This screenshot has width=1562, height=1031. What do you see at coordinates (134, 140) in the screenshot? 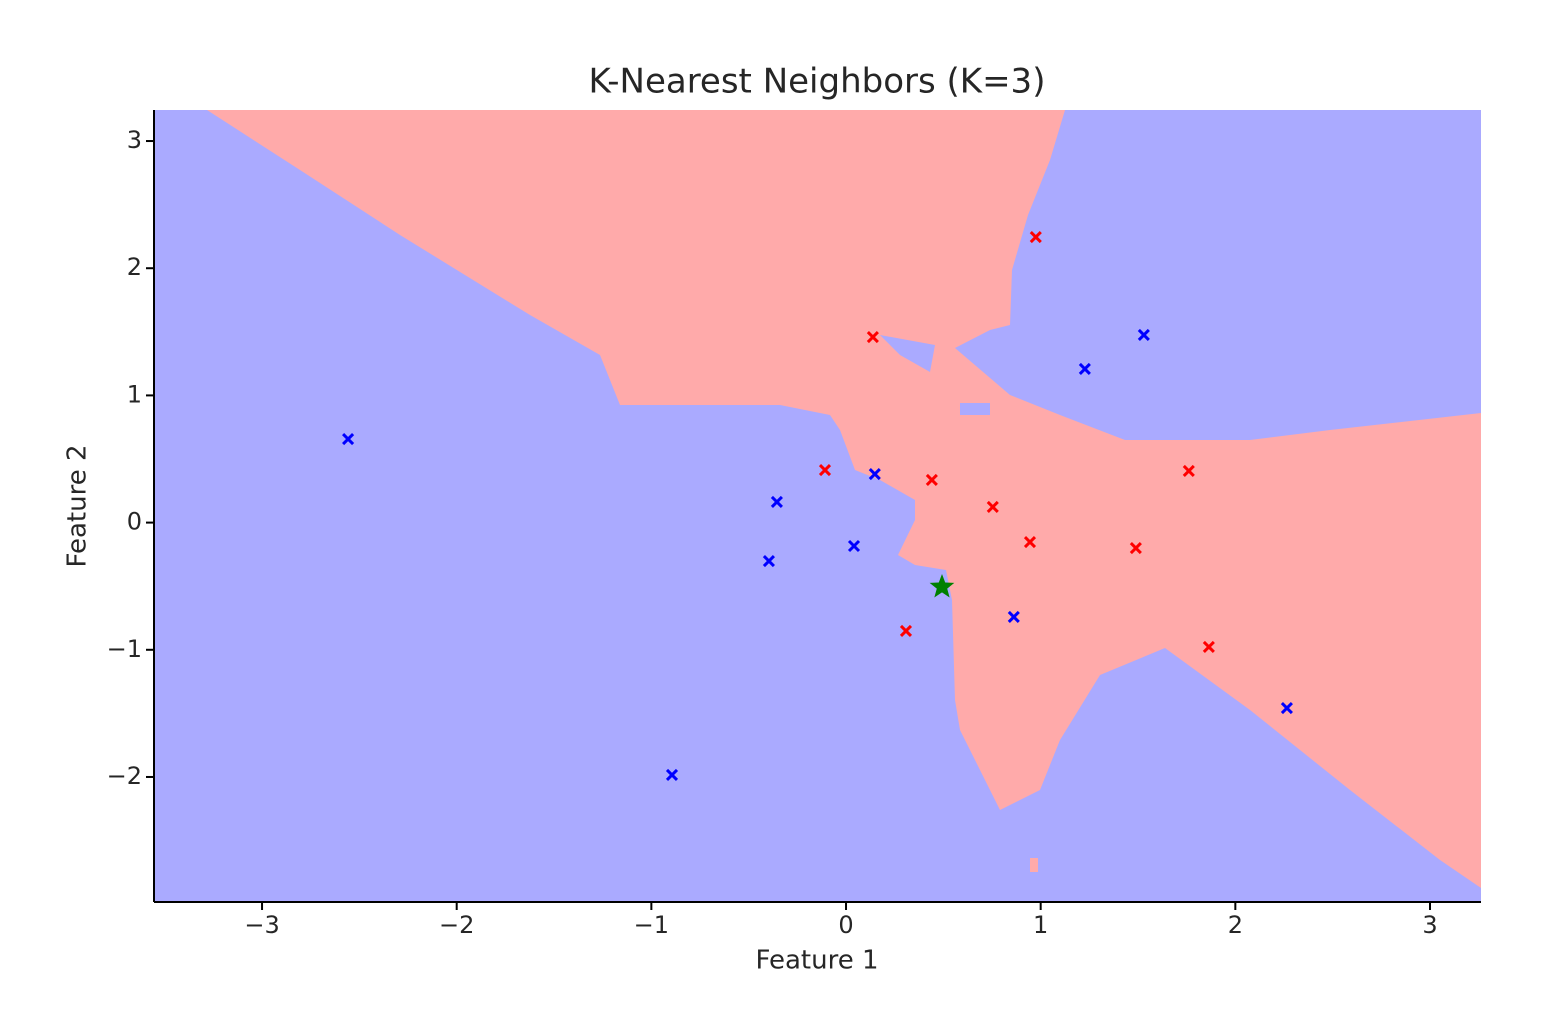
I see `y-tick-label: 3` at bounding box center [134, 140].